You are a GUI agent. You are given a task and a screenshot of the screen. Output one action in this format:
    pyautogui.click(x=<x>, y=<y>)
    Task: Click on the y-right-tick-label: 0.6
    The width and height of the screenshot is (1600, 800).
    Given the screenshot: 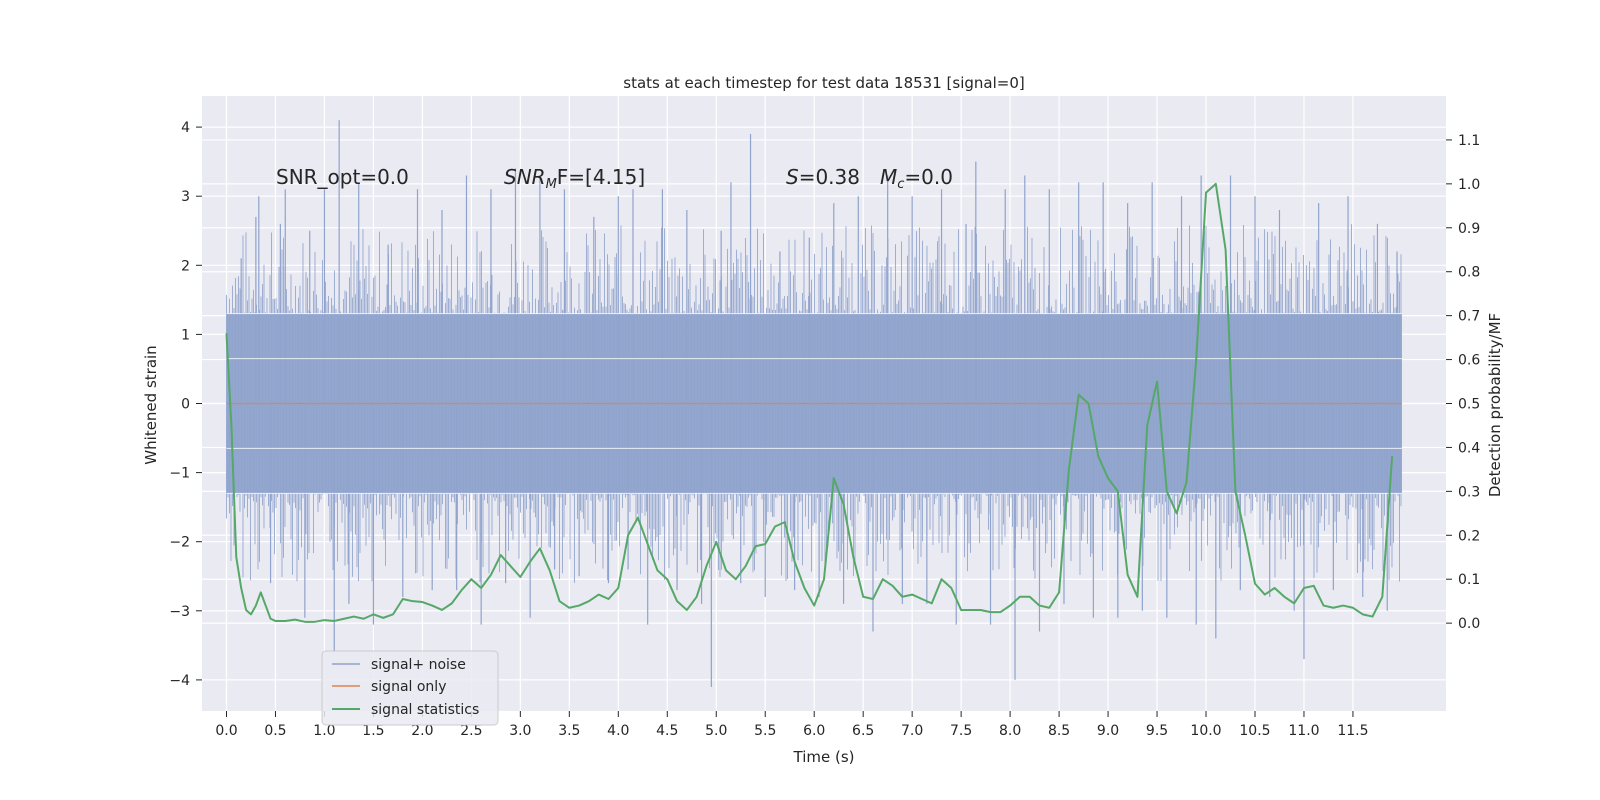 What is the action you would take?
    pyautogui.click(x=1469, y=361)
    